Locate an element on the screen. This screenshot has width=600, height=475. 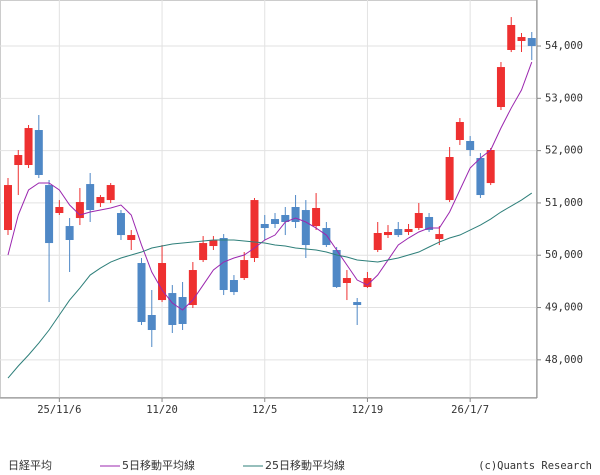
y-tick-label: 50,000 is located at coordinates (564, 255).